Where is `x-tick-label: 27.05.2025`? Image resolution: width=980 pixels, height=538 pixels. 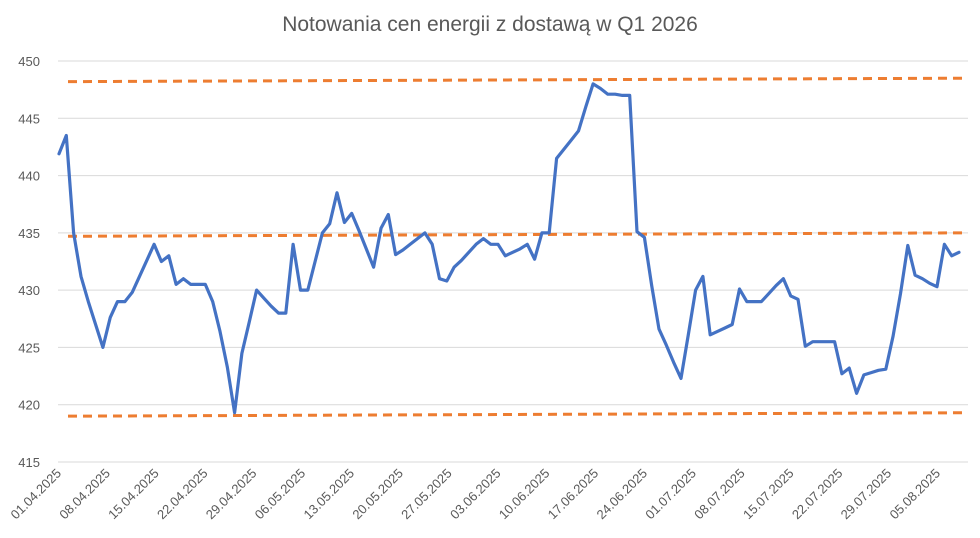
x-tick-label: 27.05.2025 is located at coordinates (426, 494).